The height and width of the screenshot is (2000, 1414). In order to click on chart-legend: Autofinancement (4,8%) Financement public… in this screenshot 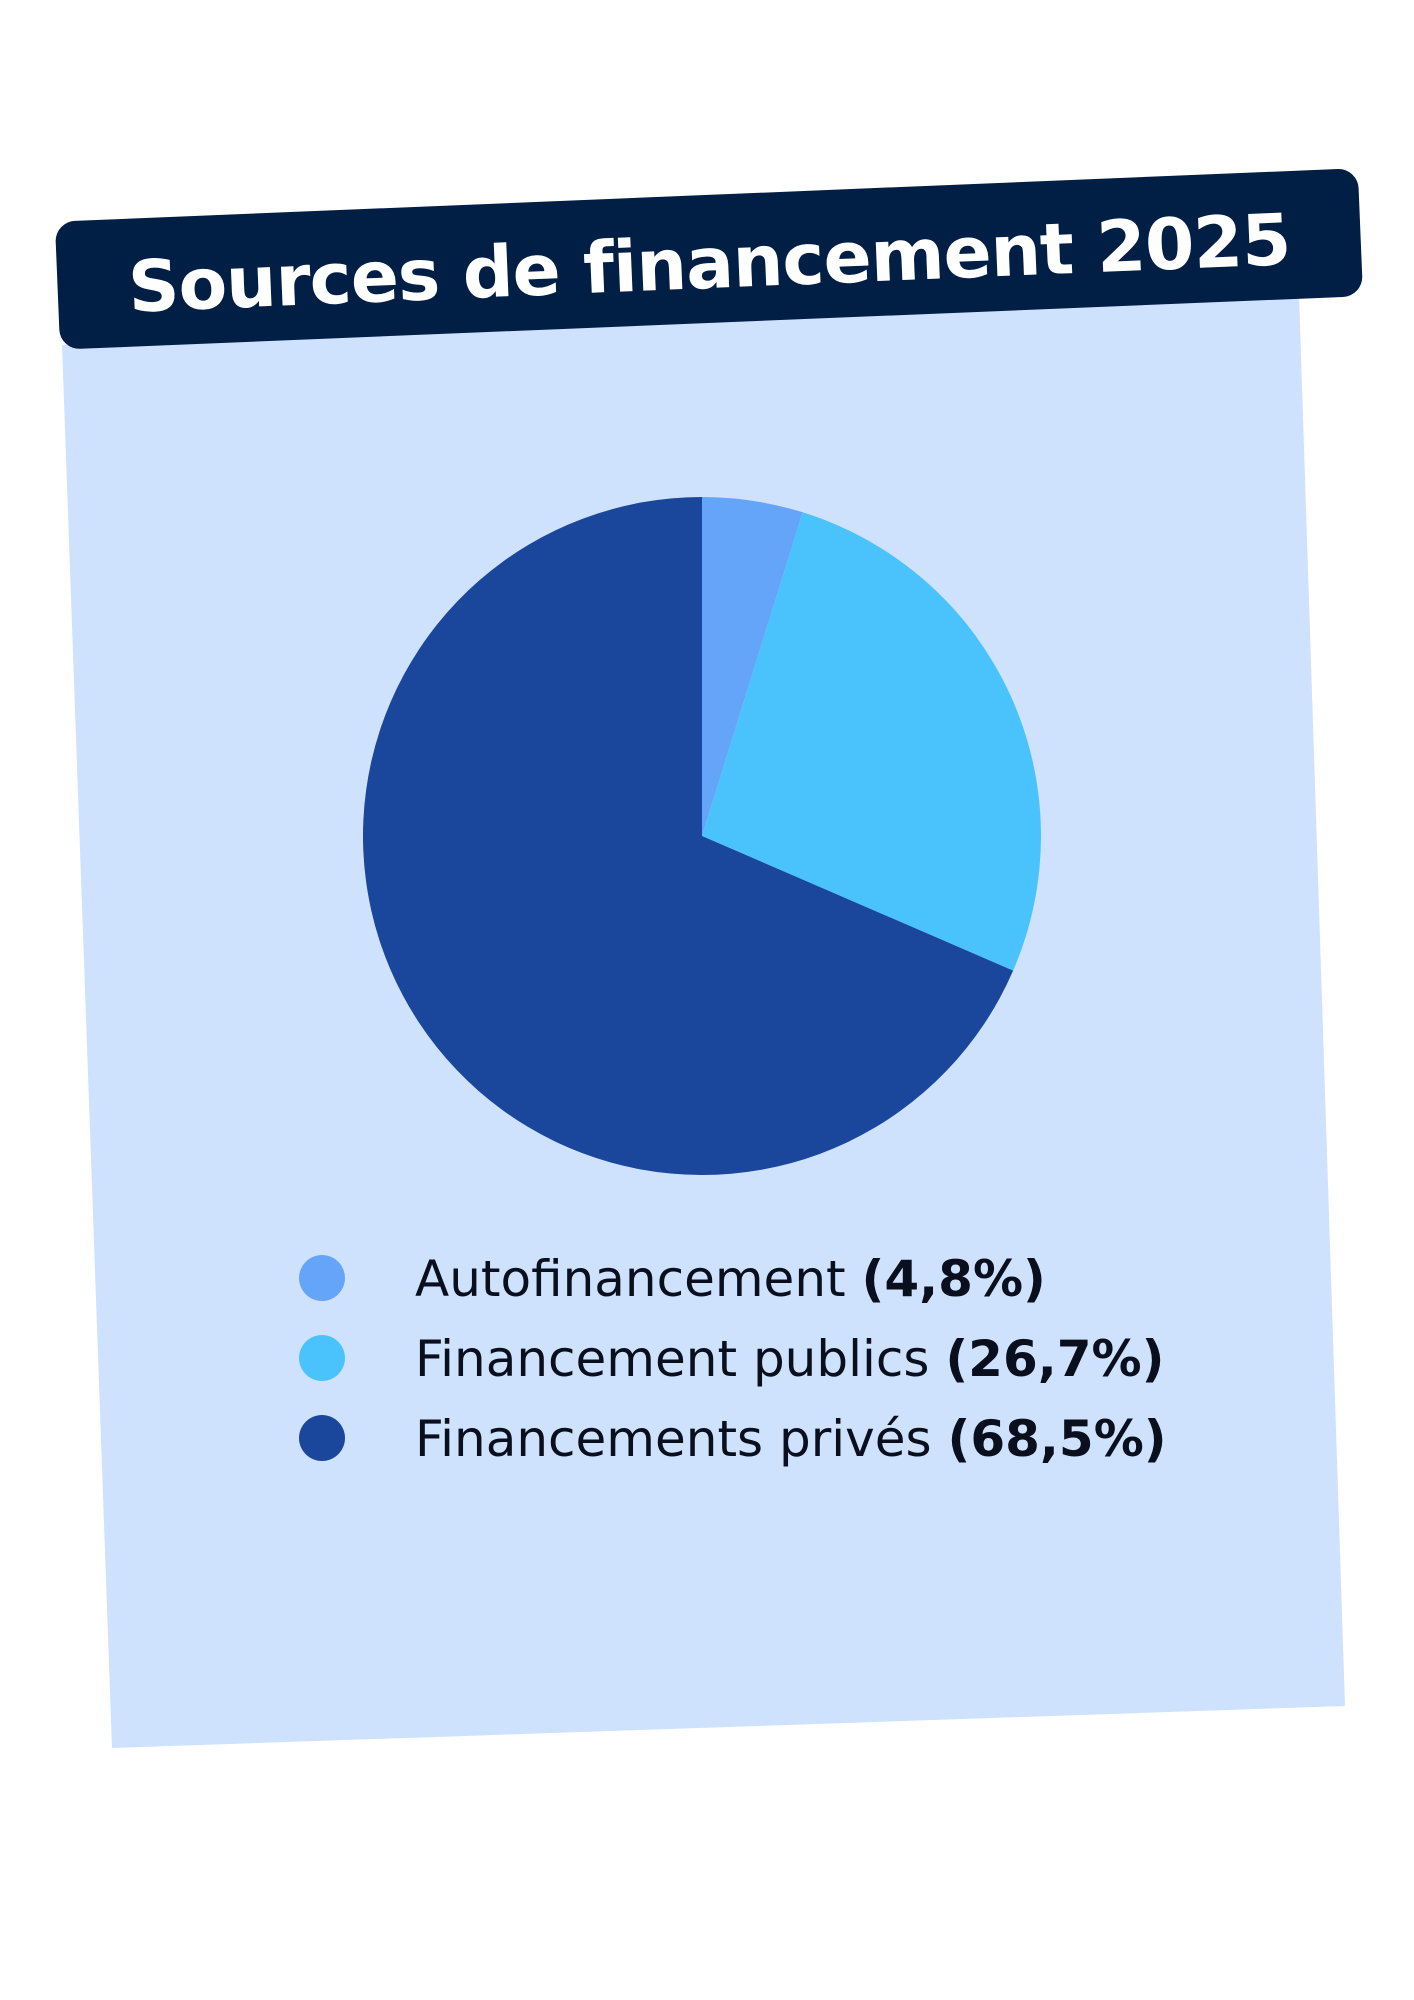, I will do `click(733, 1359)`.